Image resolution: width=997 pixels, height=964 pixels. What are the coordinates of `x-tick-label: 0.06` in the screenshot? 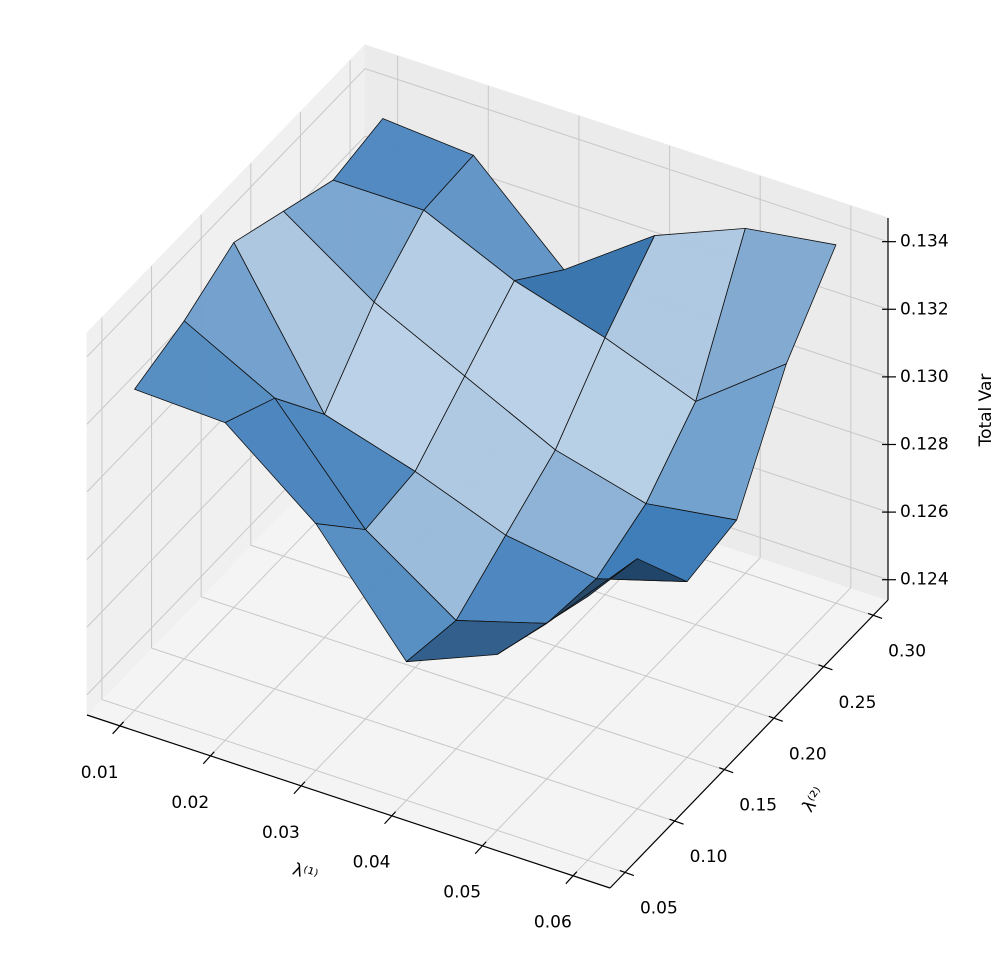 It's located at (553, 923).